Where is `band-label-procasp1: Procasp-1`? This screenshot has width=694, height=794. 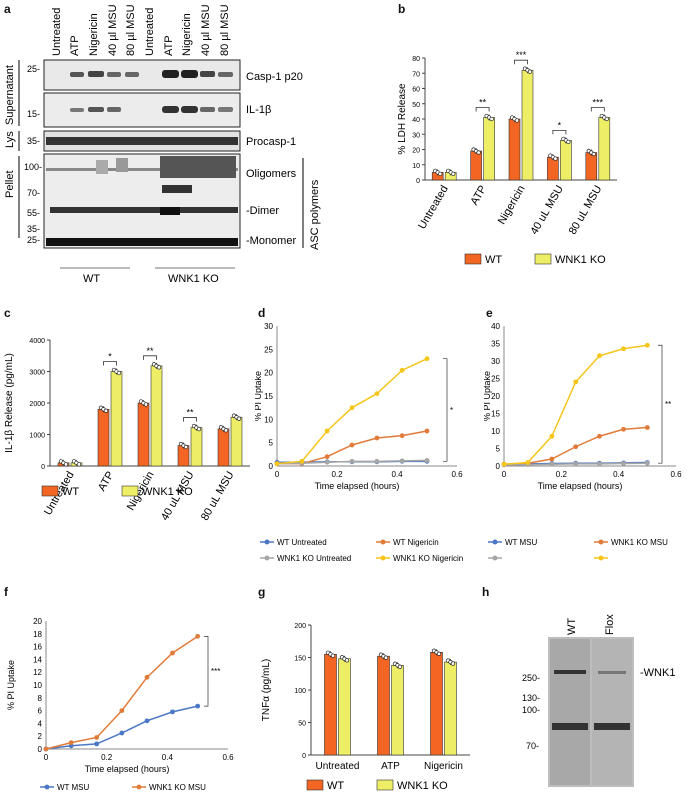
band-label-procasp1: Procasp-1 is located at coordinates (271, 142).